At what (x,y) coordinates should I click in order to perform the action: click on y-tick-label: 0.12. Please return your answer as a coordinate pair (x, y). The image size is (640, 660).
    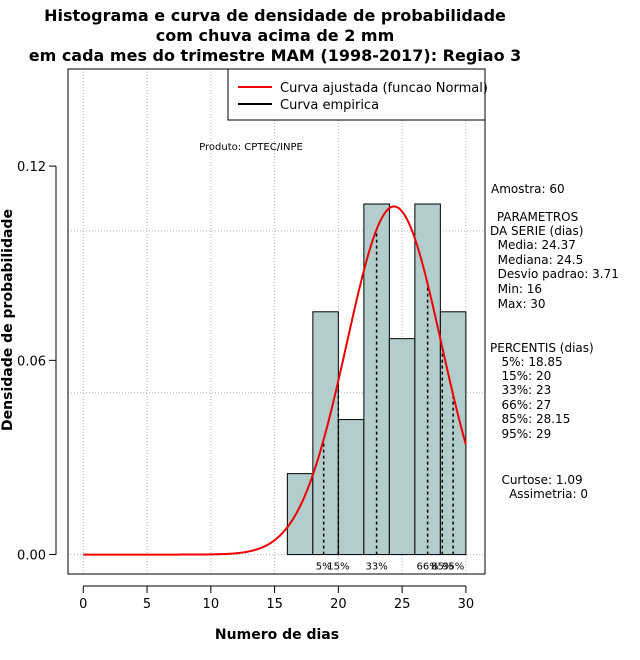
    Looking at the image, I should click on (31, 167).